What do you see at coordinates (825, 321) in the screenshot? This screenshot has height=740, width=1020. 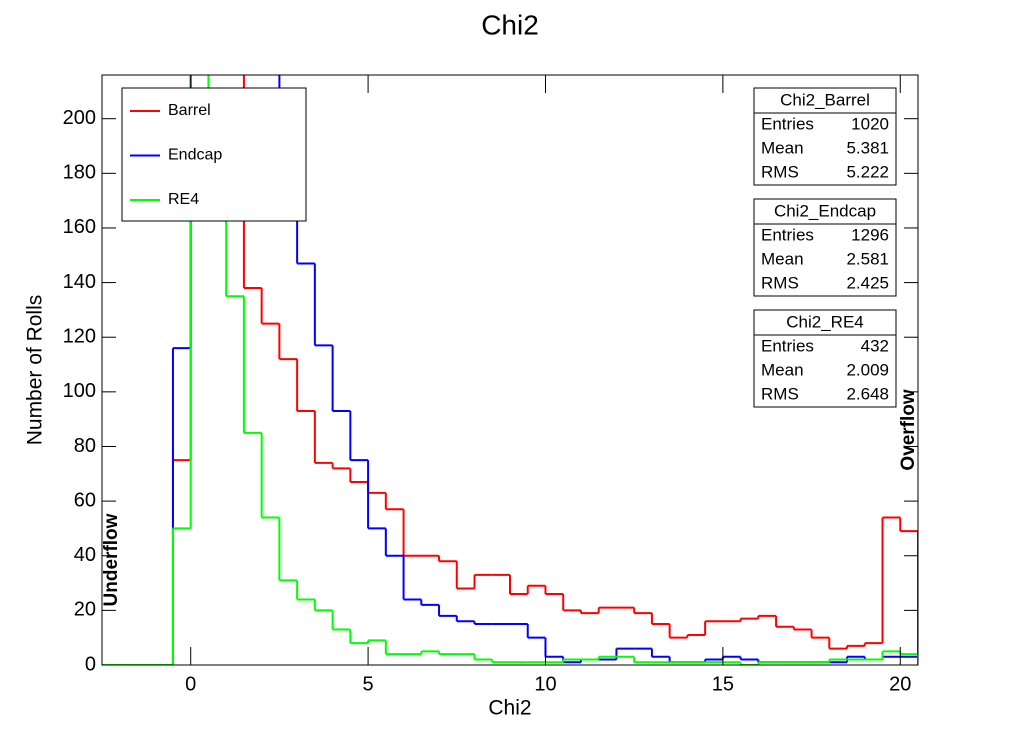 I see `stats-title: Chi2_RE4` at bounding box center [825, 321].